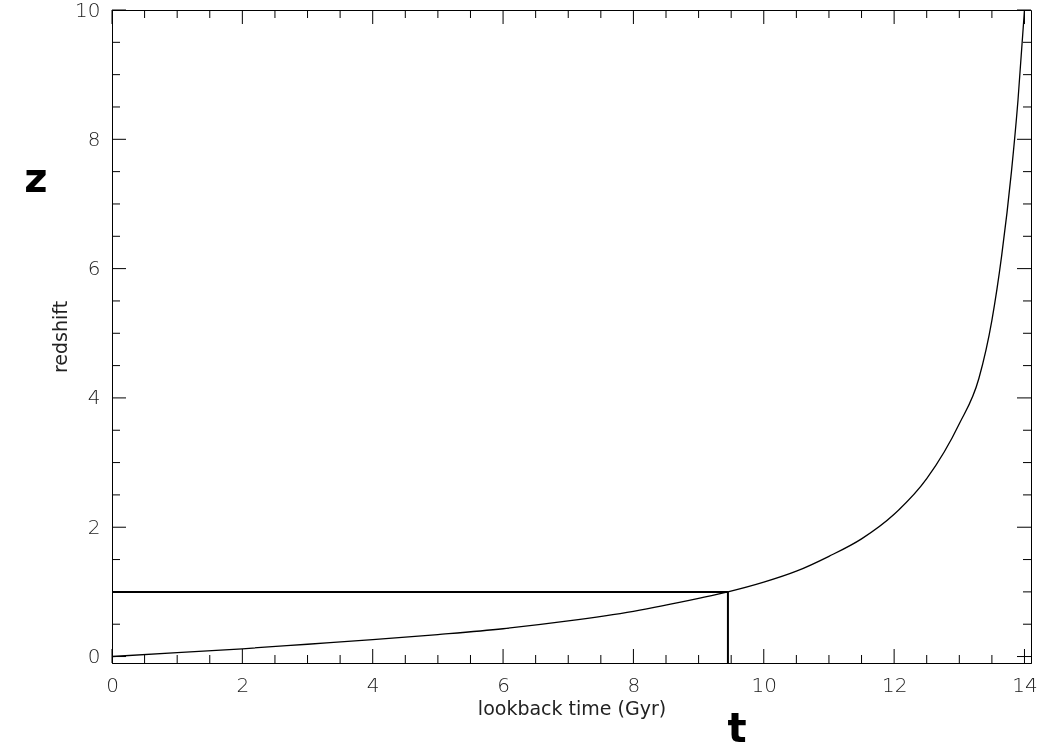  What do you see at coordinates (94, 656) in the screenshot?
I see `y-tick-label: 0` at bounding box center [94, 656].